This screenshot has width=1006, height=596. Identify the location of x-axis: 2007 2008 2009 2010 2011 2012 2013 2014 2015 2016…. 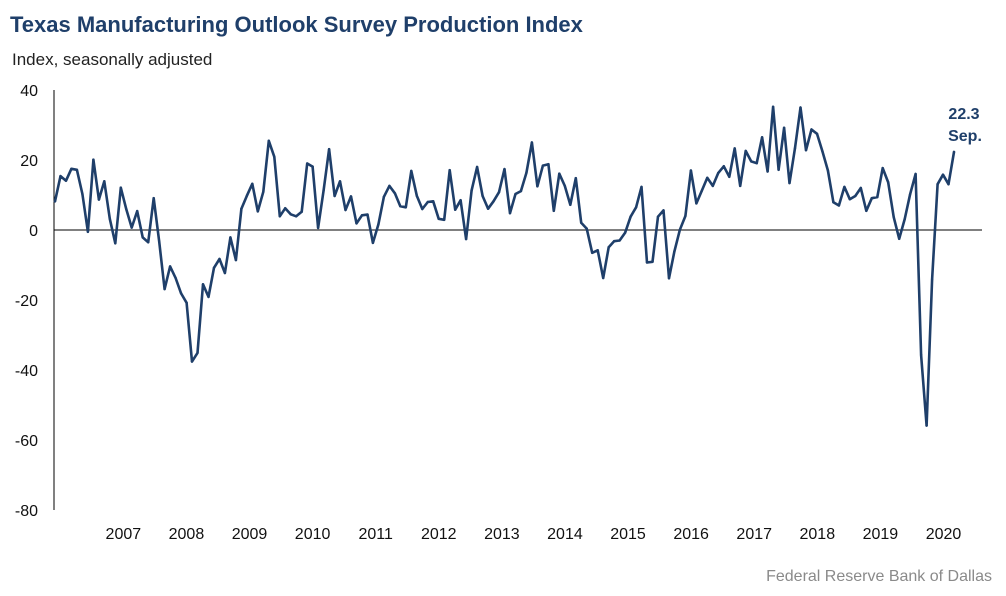
(534, 534).